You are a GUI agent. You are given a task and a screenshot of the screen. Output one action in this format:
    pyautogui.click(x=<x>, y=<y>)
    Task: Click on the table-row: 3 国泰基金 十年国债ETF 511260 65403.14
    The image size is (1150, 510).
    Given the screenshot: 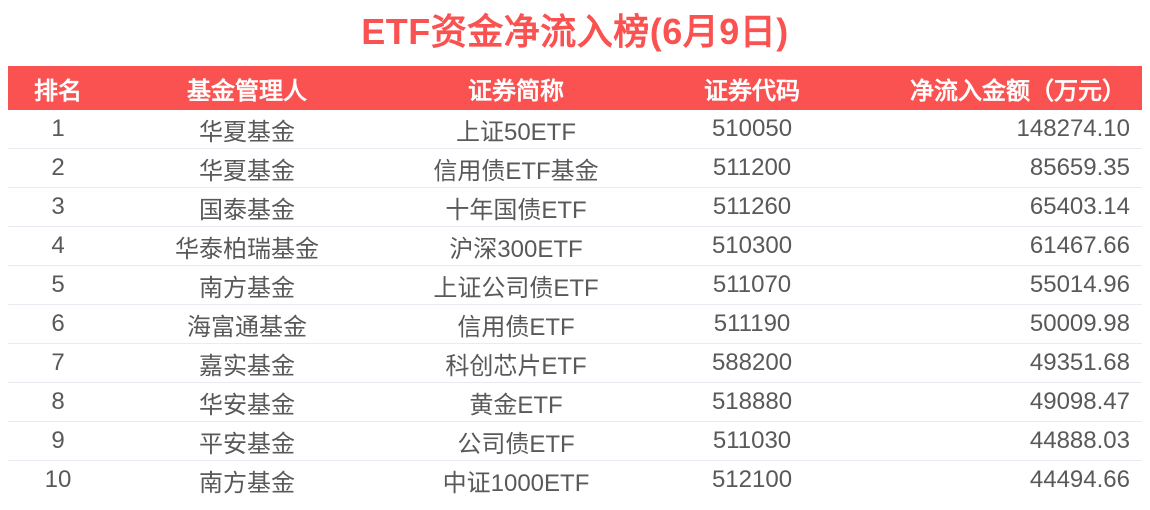 What is the action you would take?
    pyautogui.click(x=575, y=207)
    